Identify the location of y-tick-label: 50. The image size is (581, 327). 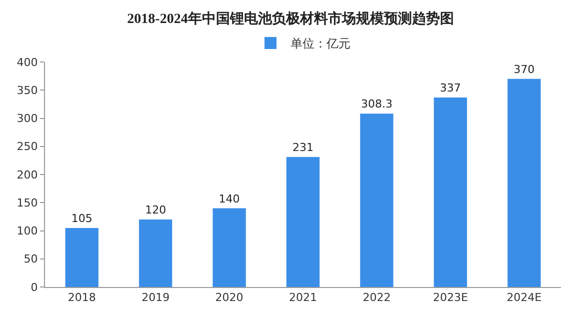
(31, 259).